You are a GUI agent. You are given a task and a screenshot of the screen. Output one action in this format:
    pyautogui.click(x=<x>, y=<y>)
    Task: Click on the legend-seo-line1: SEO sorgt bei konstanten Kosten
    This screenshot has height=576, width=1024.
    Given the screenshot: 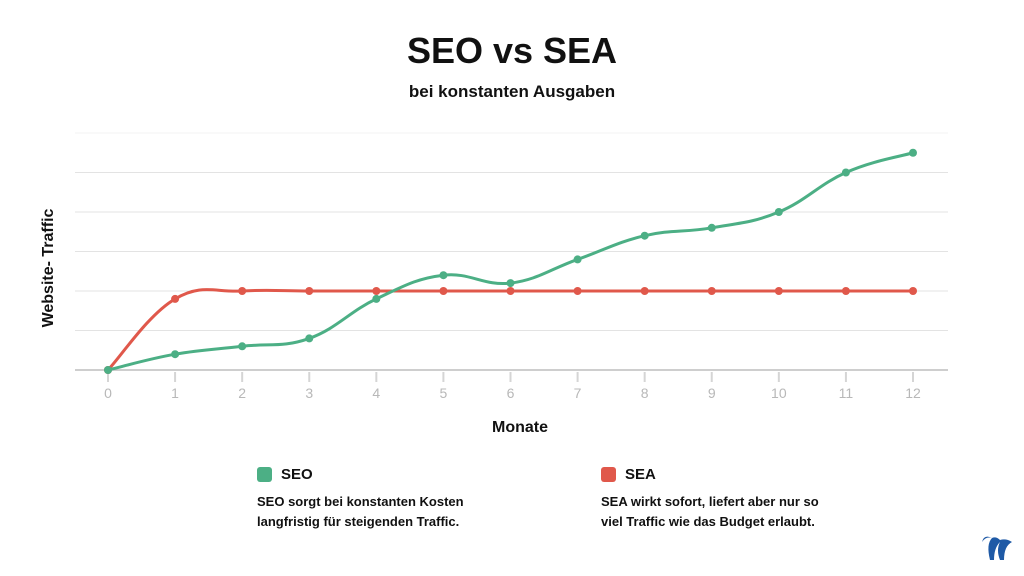 What is the action you would take?
    pyautogui.click(x=360, y=501)
    